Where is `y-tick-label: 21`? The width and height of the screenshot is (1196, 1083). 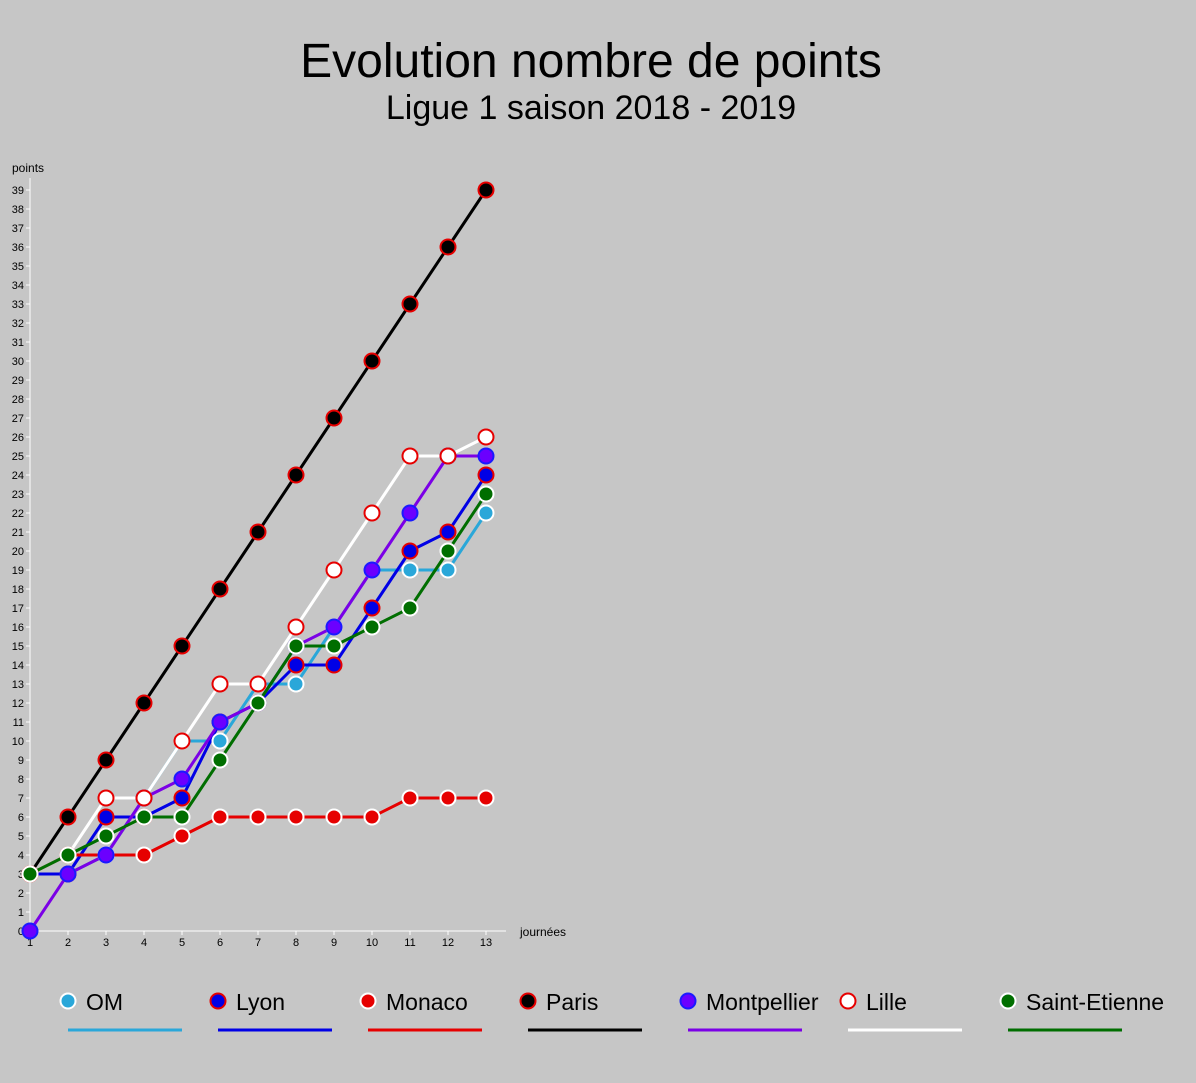 y-tick-label: 21 is located at coordinates (18, 533).